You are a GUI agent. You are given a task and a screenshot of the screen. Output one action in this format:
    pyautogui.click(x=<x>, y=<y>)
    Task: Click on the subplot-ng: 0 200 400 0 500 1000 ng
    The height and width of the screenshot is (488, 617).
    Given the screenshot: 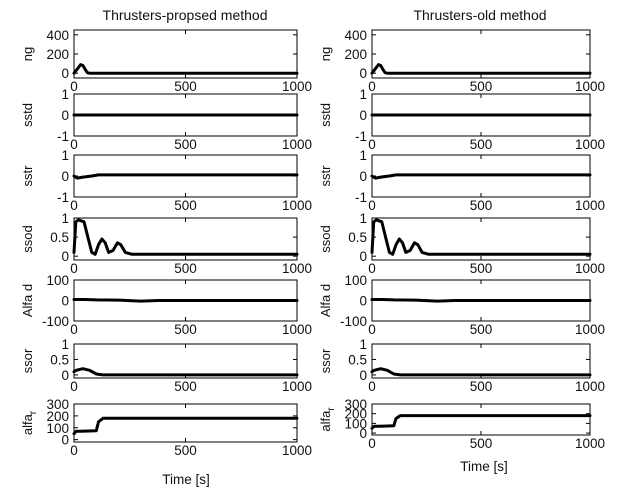 What is the action you would take?
    pyautogui.click(x=166, y=61)
    